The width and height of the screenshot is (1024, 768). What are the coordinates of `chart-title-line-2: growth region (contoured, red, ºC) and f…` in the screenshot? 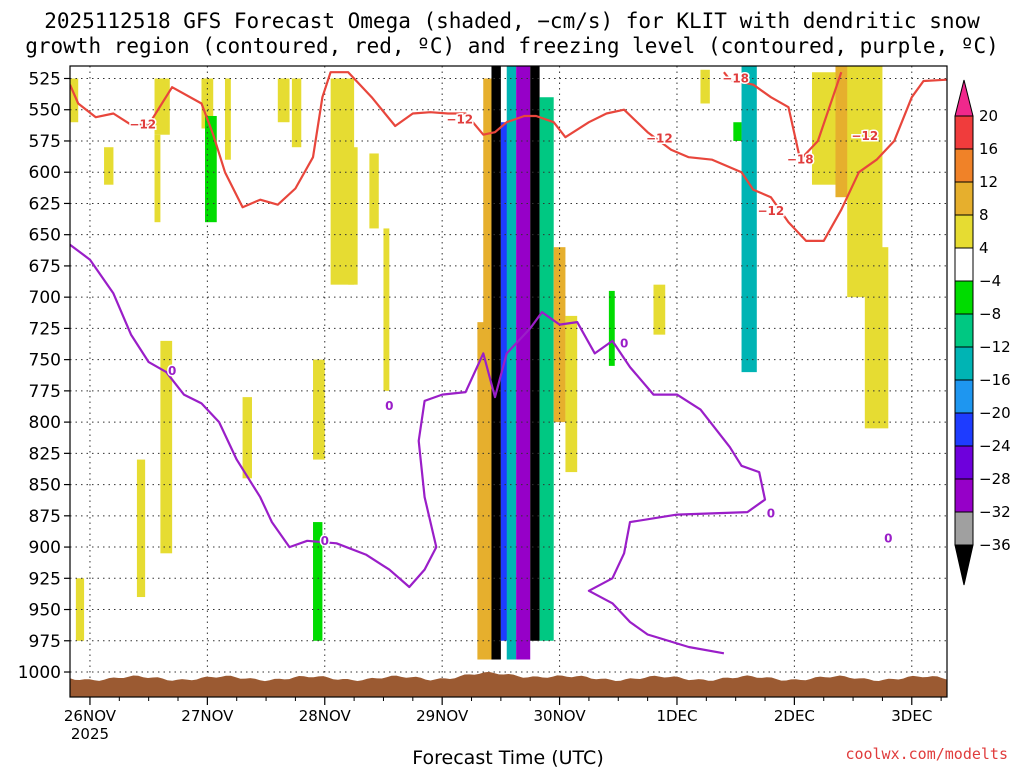 It's located at (512, 46).